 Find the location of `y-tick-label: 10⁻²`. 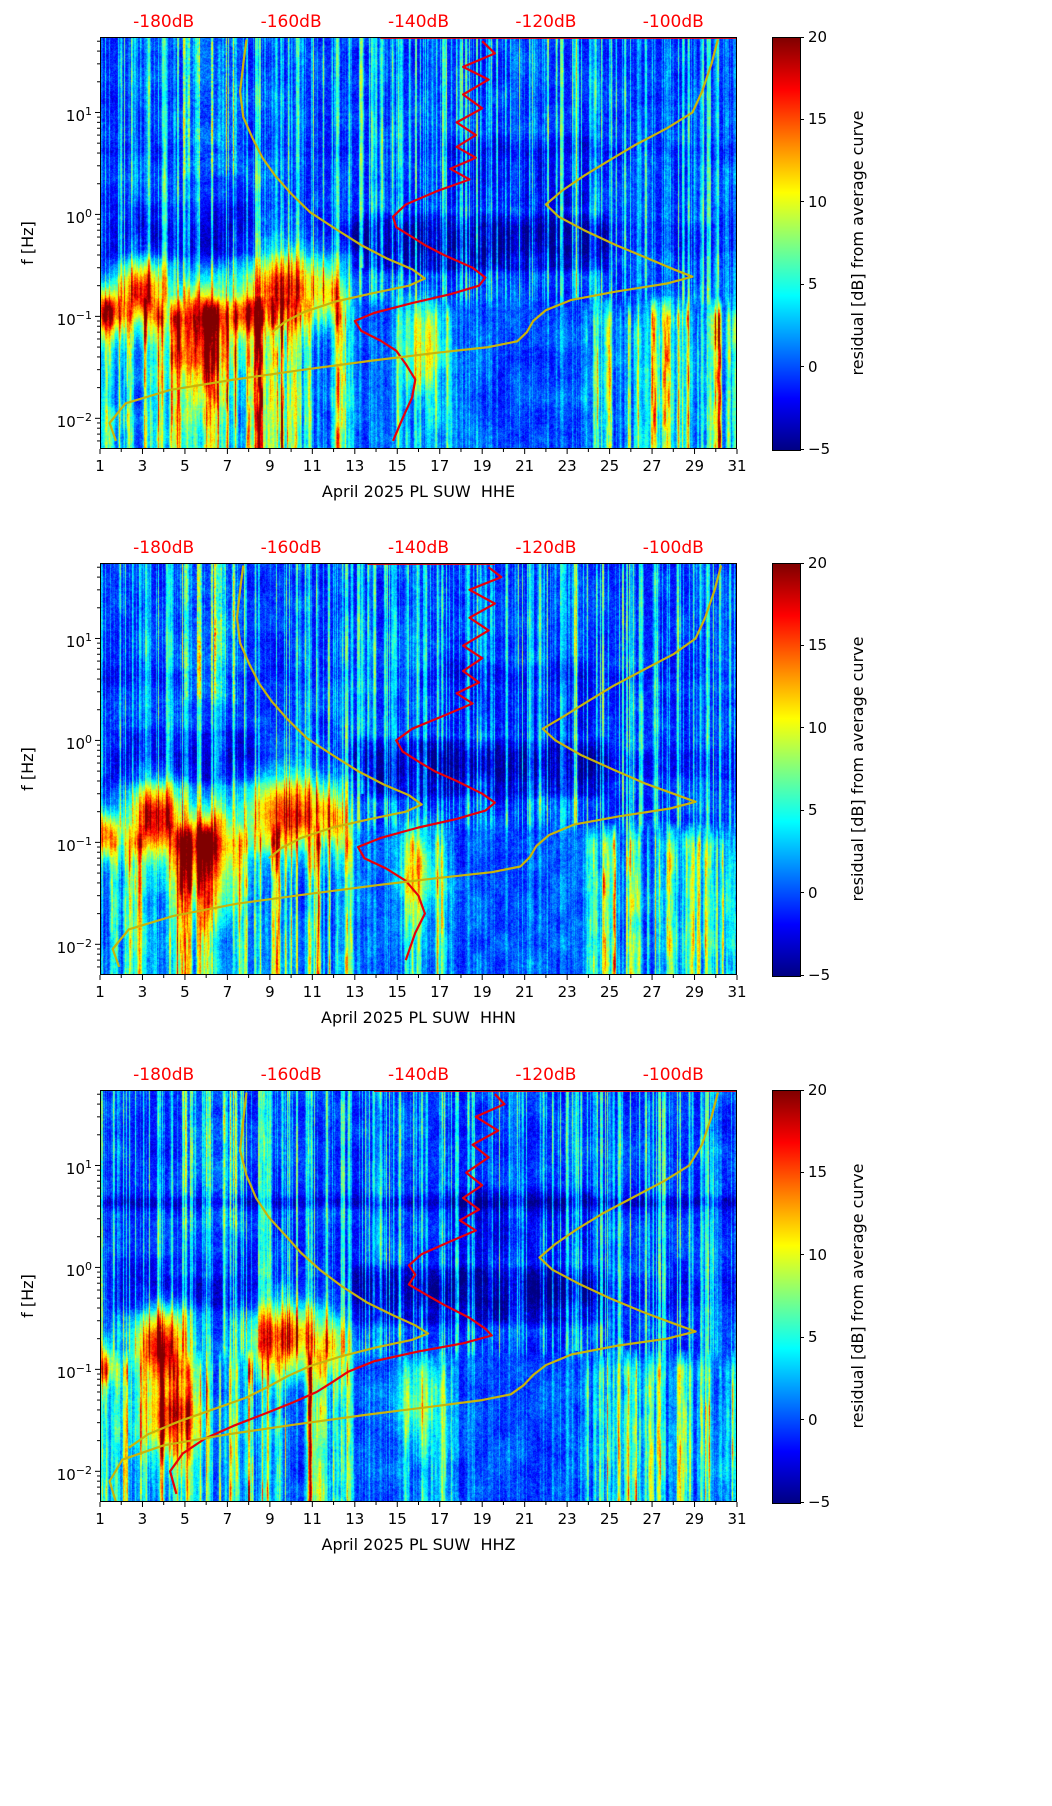

y-tick-label: 10⁻² is located at coordinates (74, 1474).